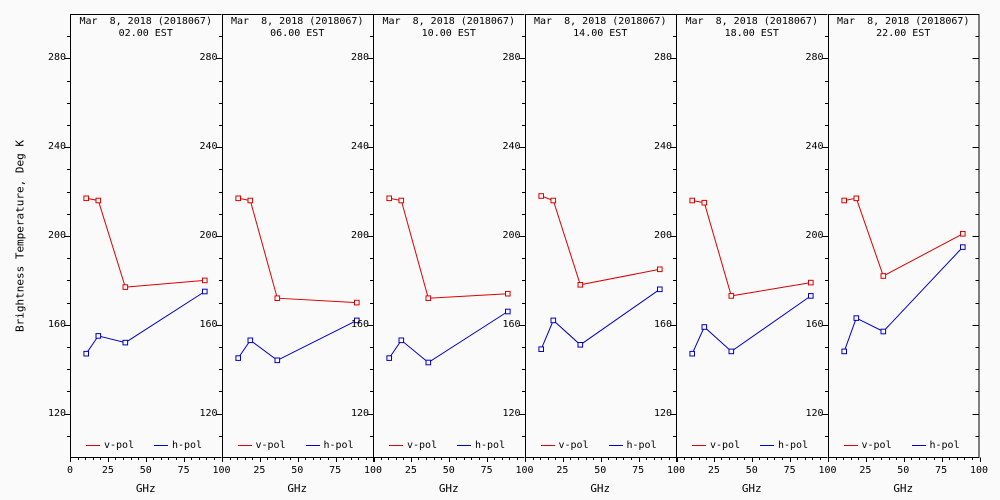  Describe the element at coordinates (56, 324) in the screenshot. I see `y-tick-label: 160` at that location.